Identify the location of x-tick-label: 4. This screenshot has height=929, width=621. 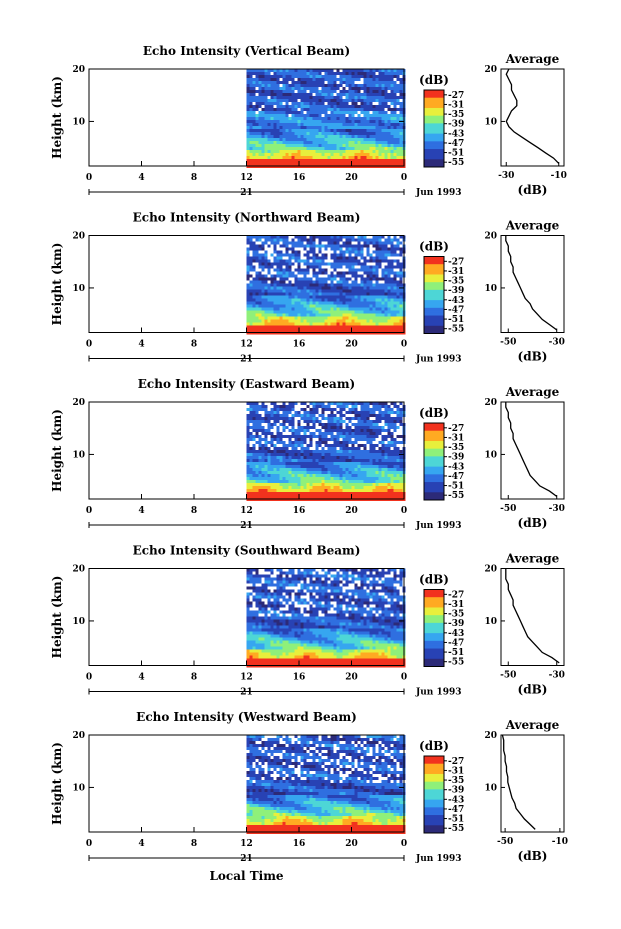
(141, 178).